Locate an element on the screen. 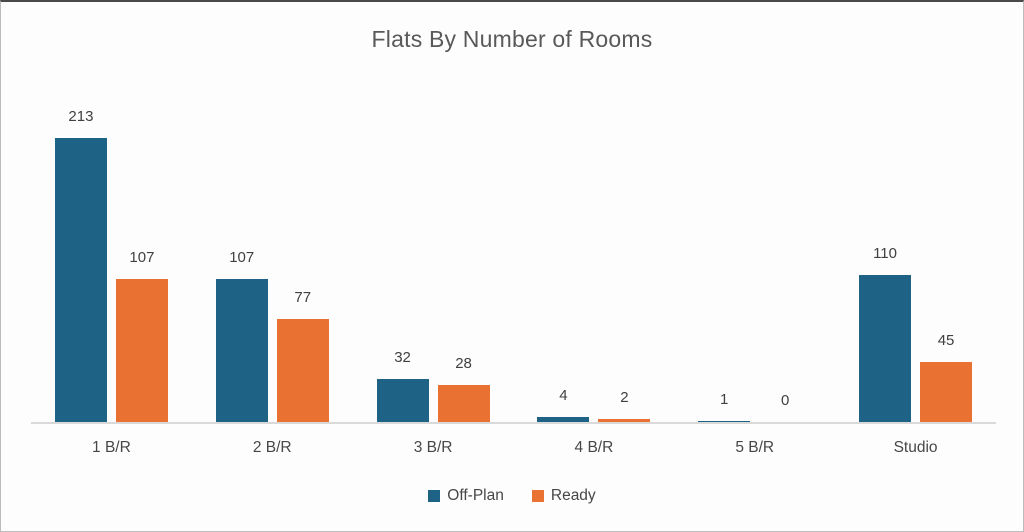  bar-slot-off-plan-studio: 110 is located at coordinates (885, 333).